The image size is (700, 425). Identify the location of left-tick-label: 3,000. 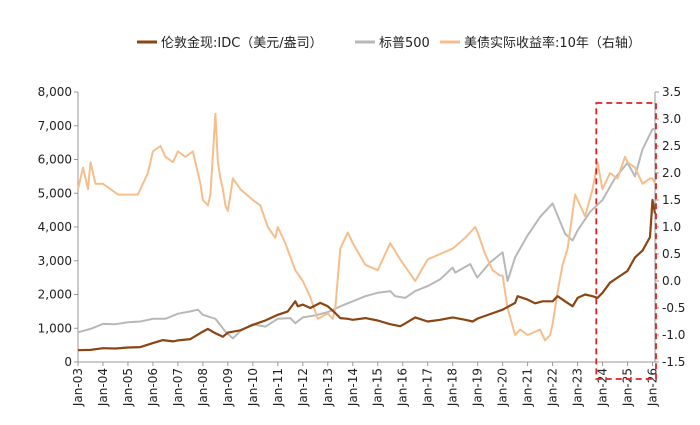
(55, 261).